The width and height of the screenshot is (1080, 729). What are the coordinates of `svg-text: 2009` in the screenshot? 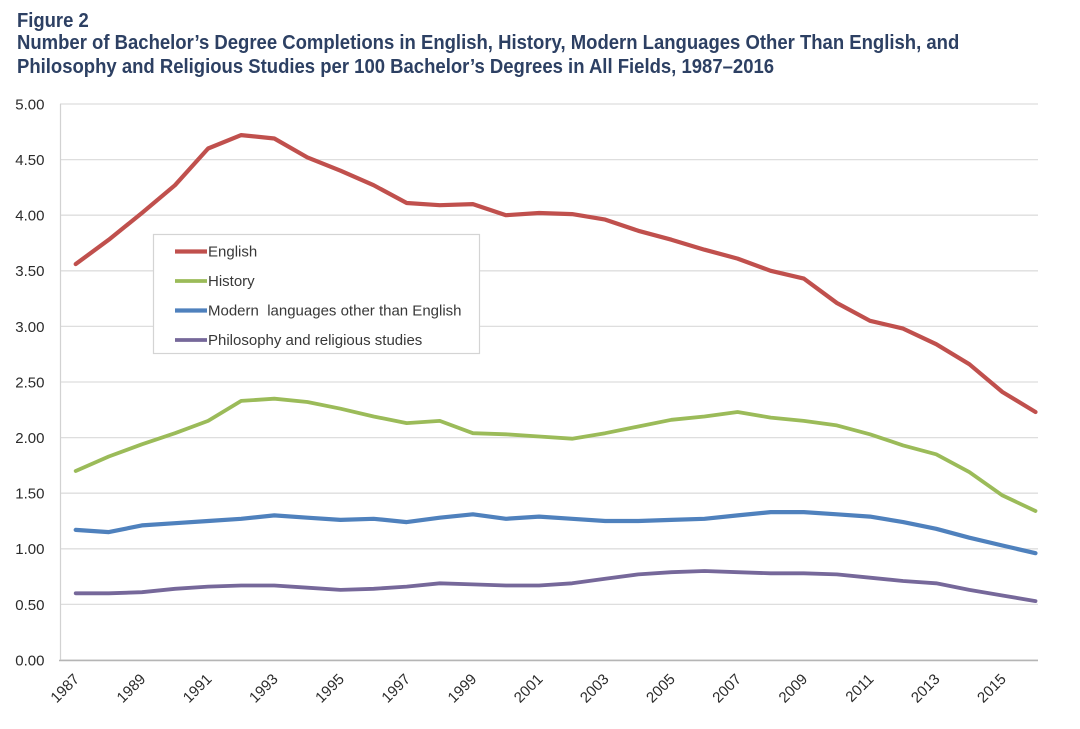 It's located at (794, 689).